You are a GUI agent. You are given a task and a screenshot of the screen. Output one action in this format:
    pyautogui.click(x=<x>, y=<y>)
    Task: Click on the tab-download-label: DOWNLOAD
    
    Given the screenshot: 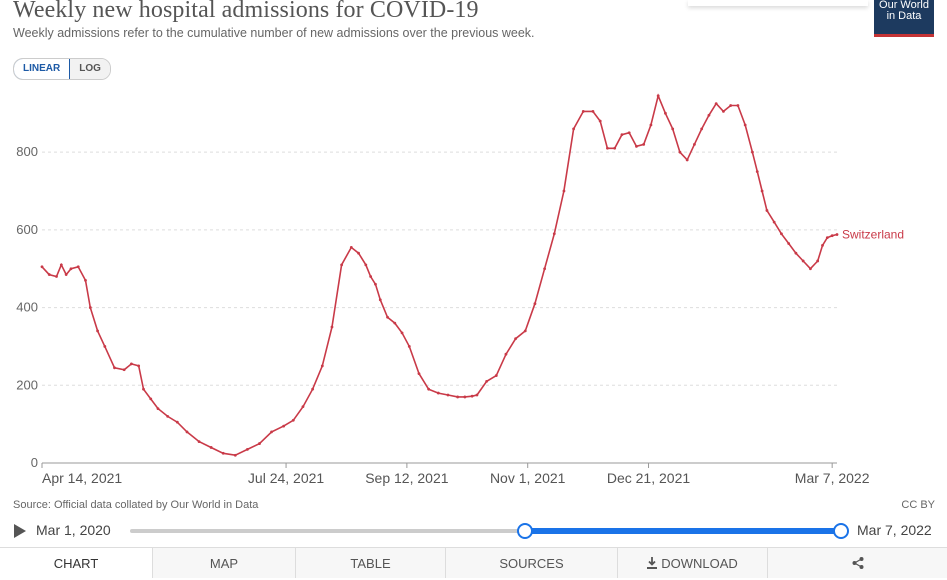 What is the action you would take?
    pyautogui.click(x=699, y=563)
    